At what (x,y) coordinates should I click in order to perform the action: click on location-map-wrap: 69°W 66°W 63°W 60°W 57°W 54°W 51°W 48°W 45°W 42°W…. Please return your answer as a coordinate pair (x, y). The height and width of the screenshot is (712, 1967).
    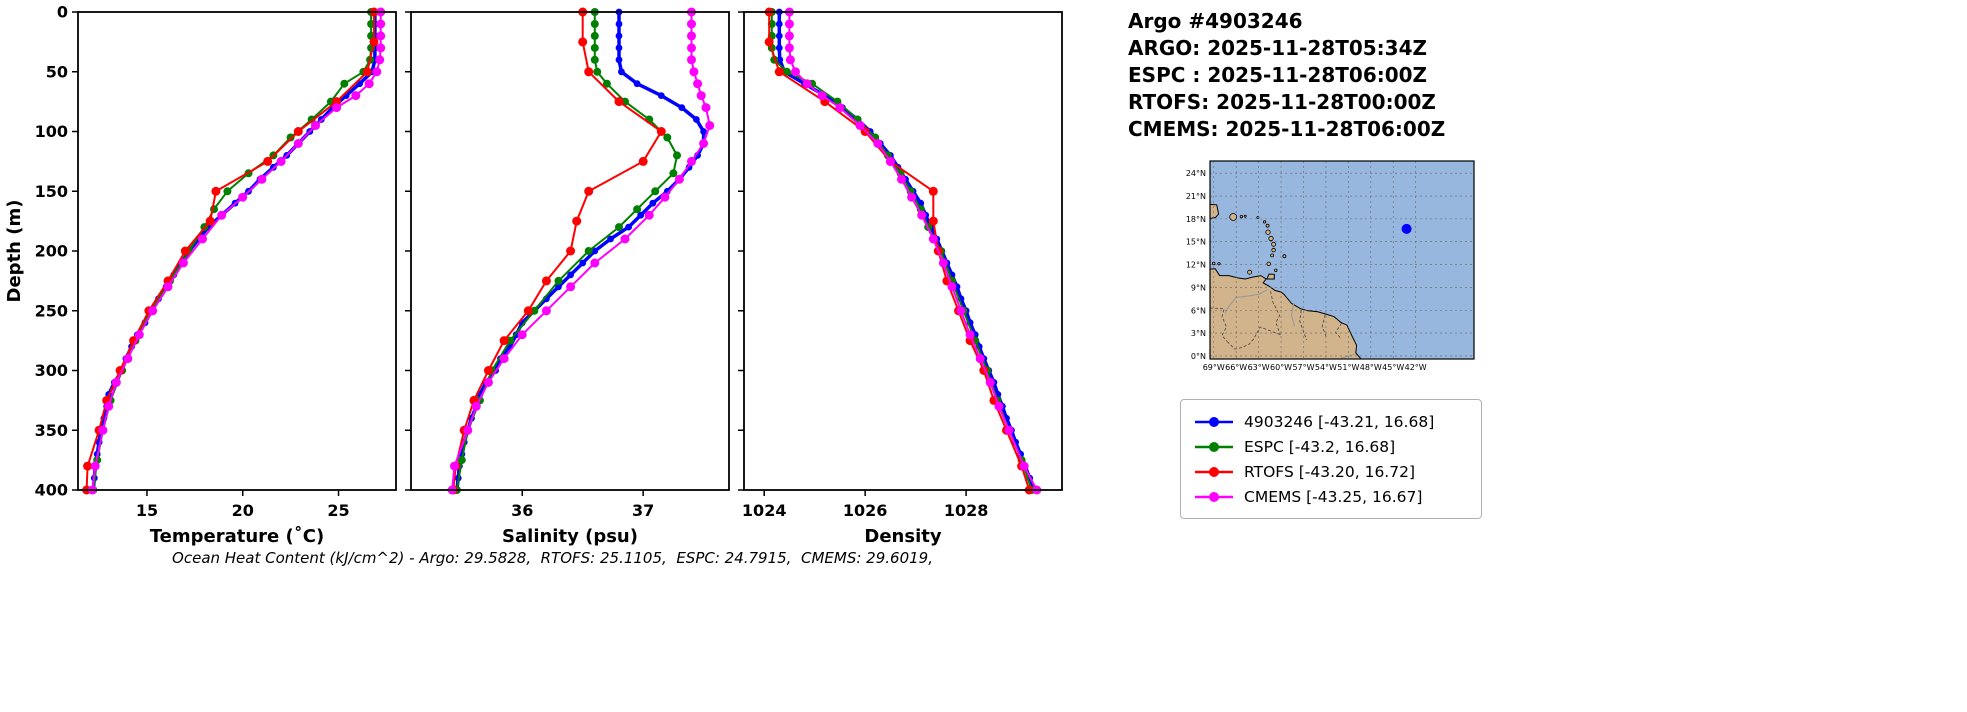
    Looking at the image, I should click on (1363, 271).